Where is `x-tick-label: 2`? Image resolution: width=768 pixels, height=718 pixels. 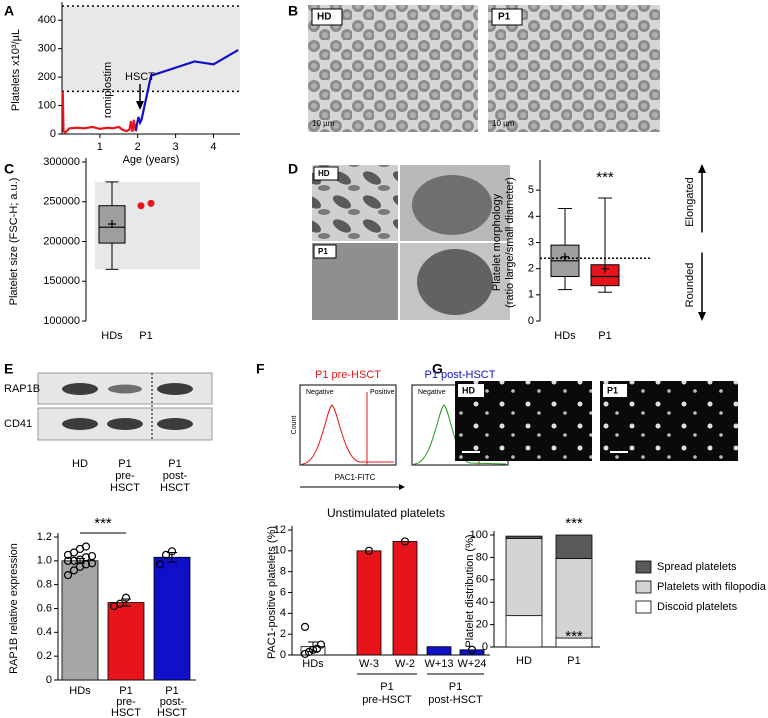 x-tick-label: 2 is located at coordinates (138, 147).